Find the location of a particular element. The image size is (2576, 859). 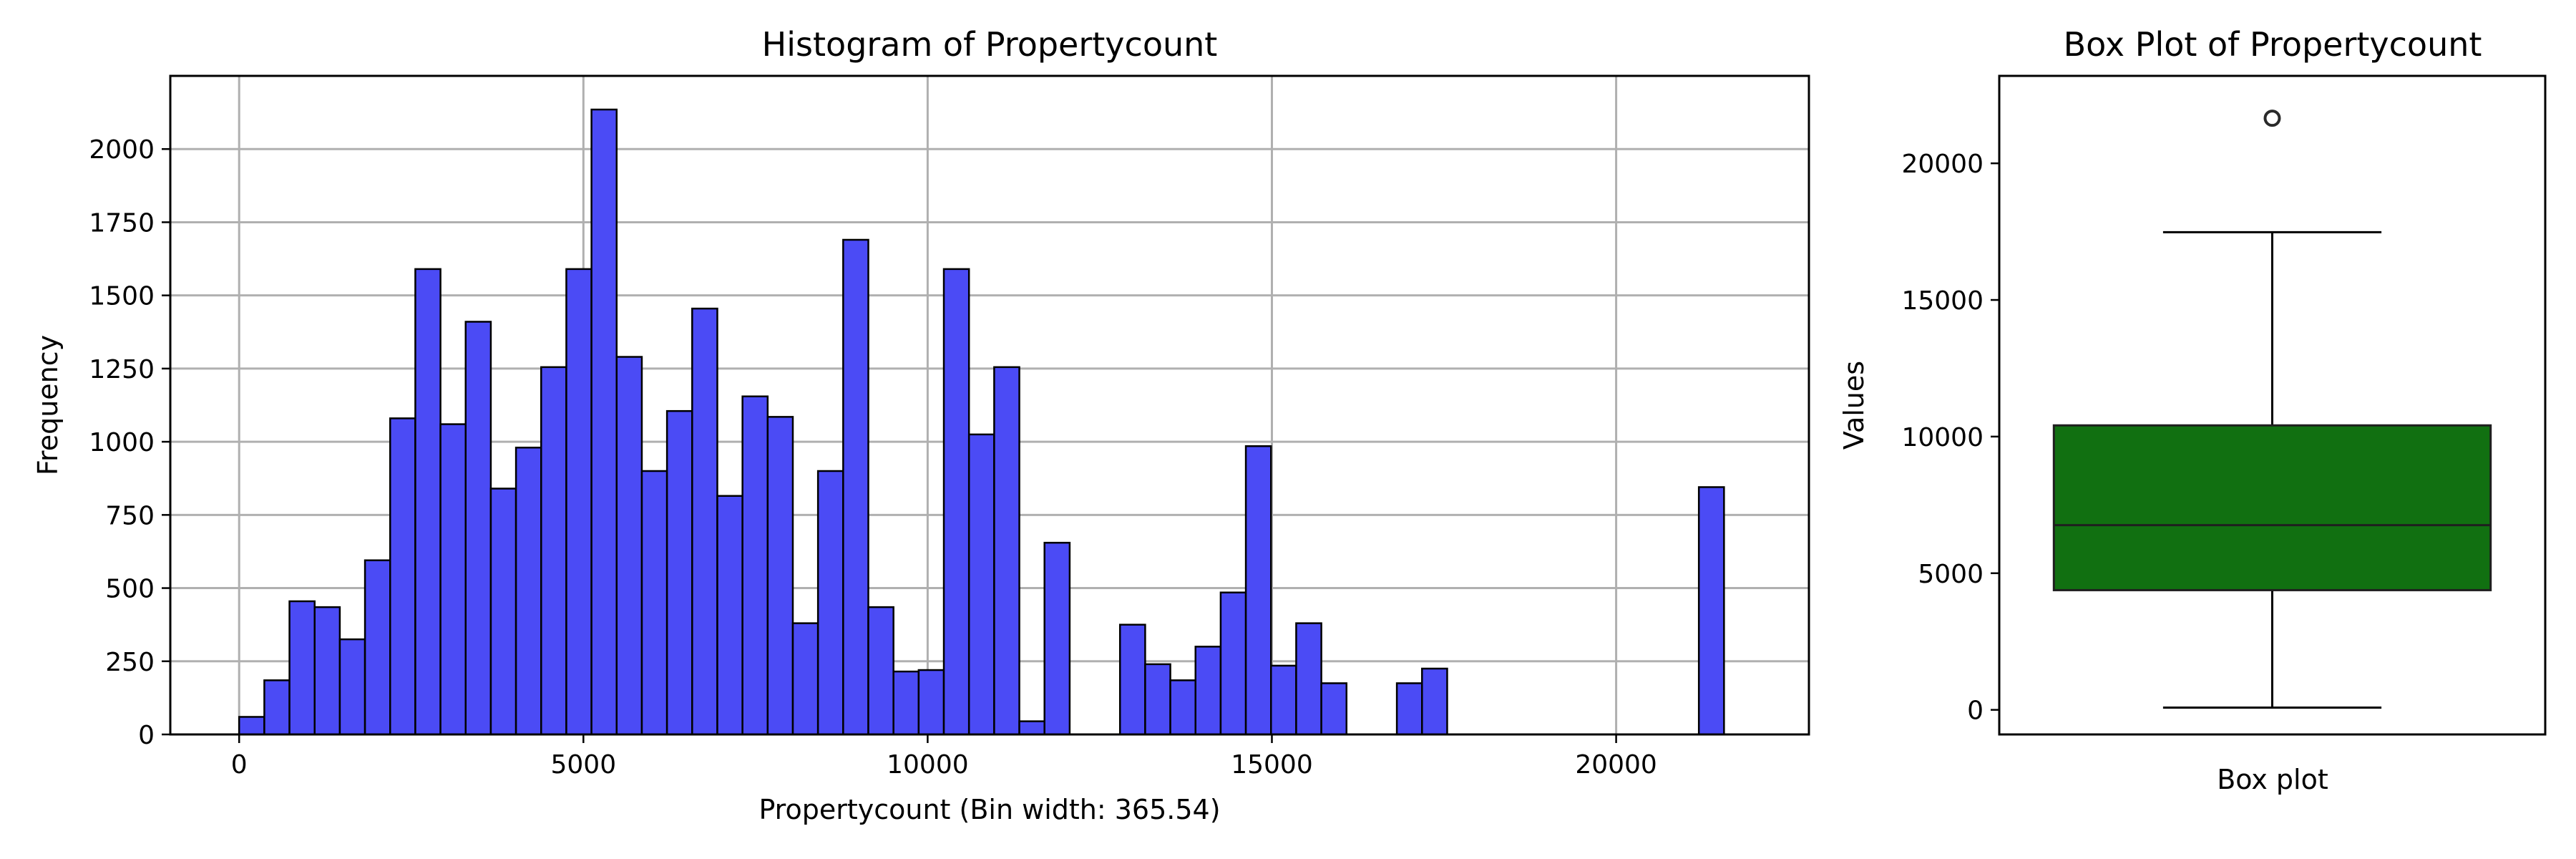

histogram-y-tick-label: 250 is located at coordinates (130, 662).